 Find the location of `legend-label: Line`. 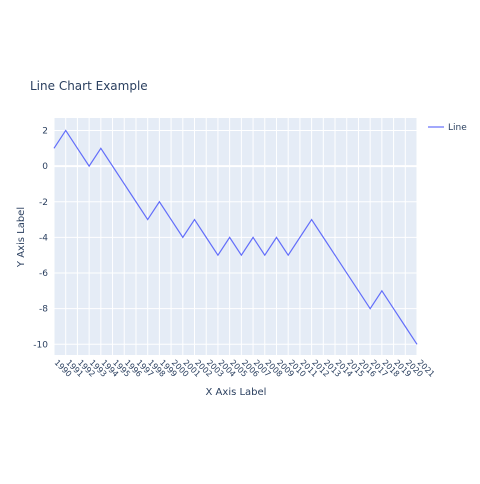

legend-label: Line is located at coordinates (457, 128).